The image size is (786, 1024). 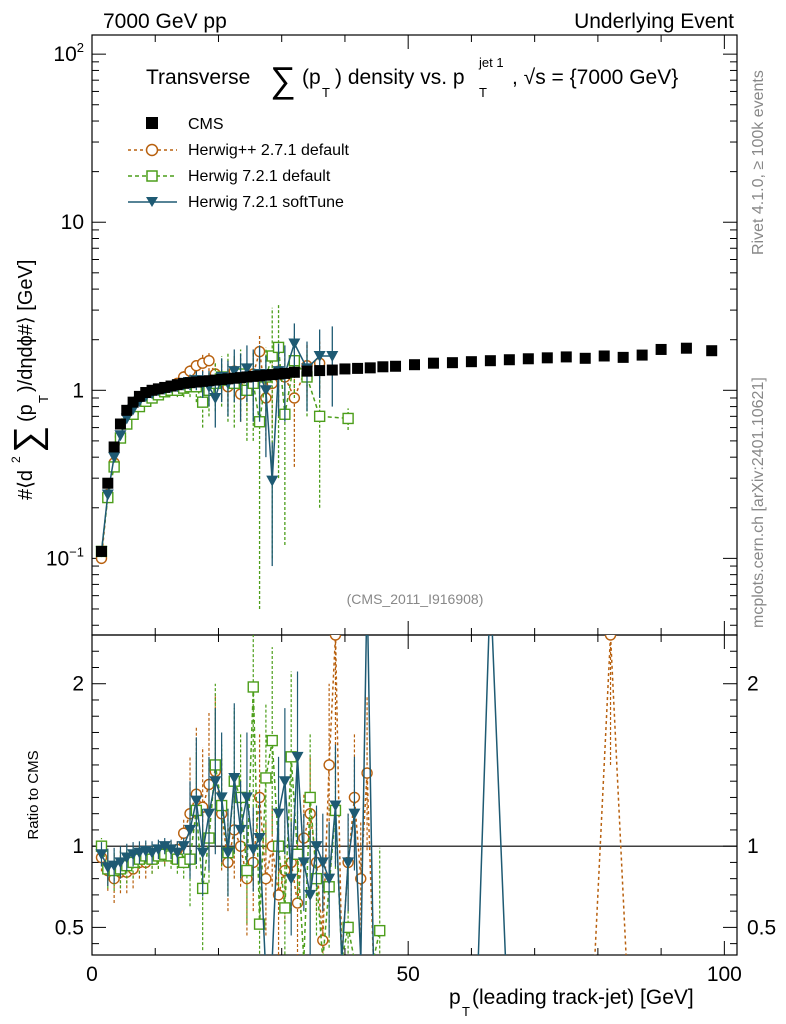 What do you see at coordinates (16, 459) in the screenshot?
I see `ylabel-part-sup: 2` at bounding box center [16, 459].